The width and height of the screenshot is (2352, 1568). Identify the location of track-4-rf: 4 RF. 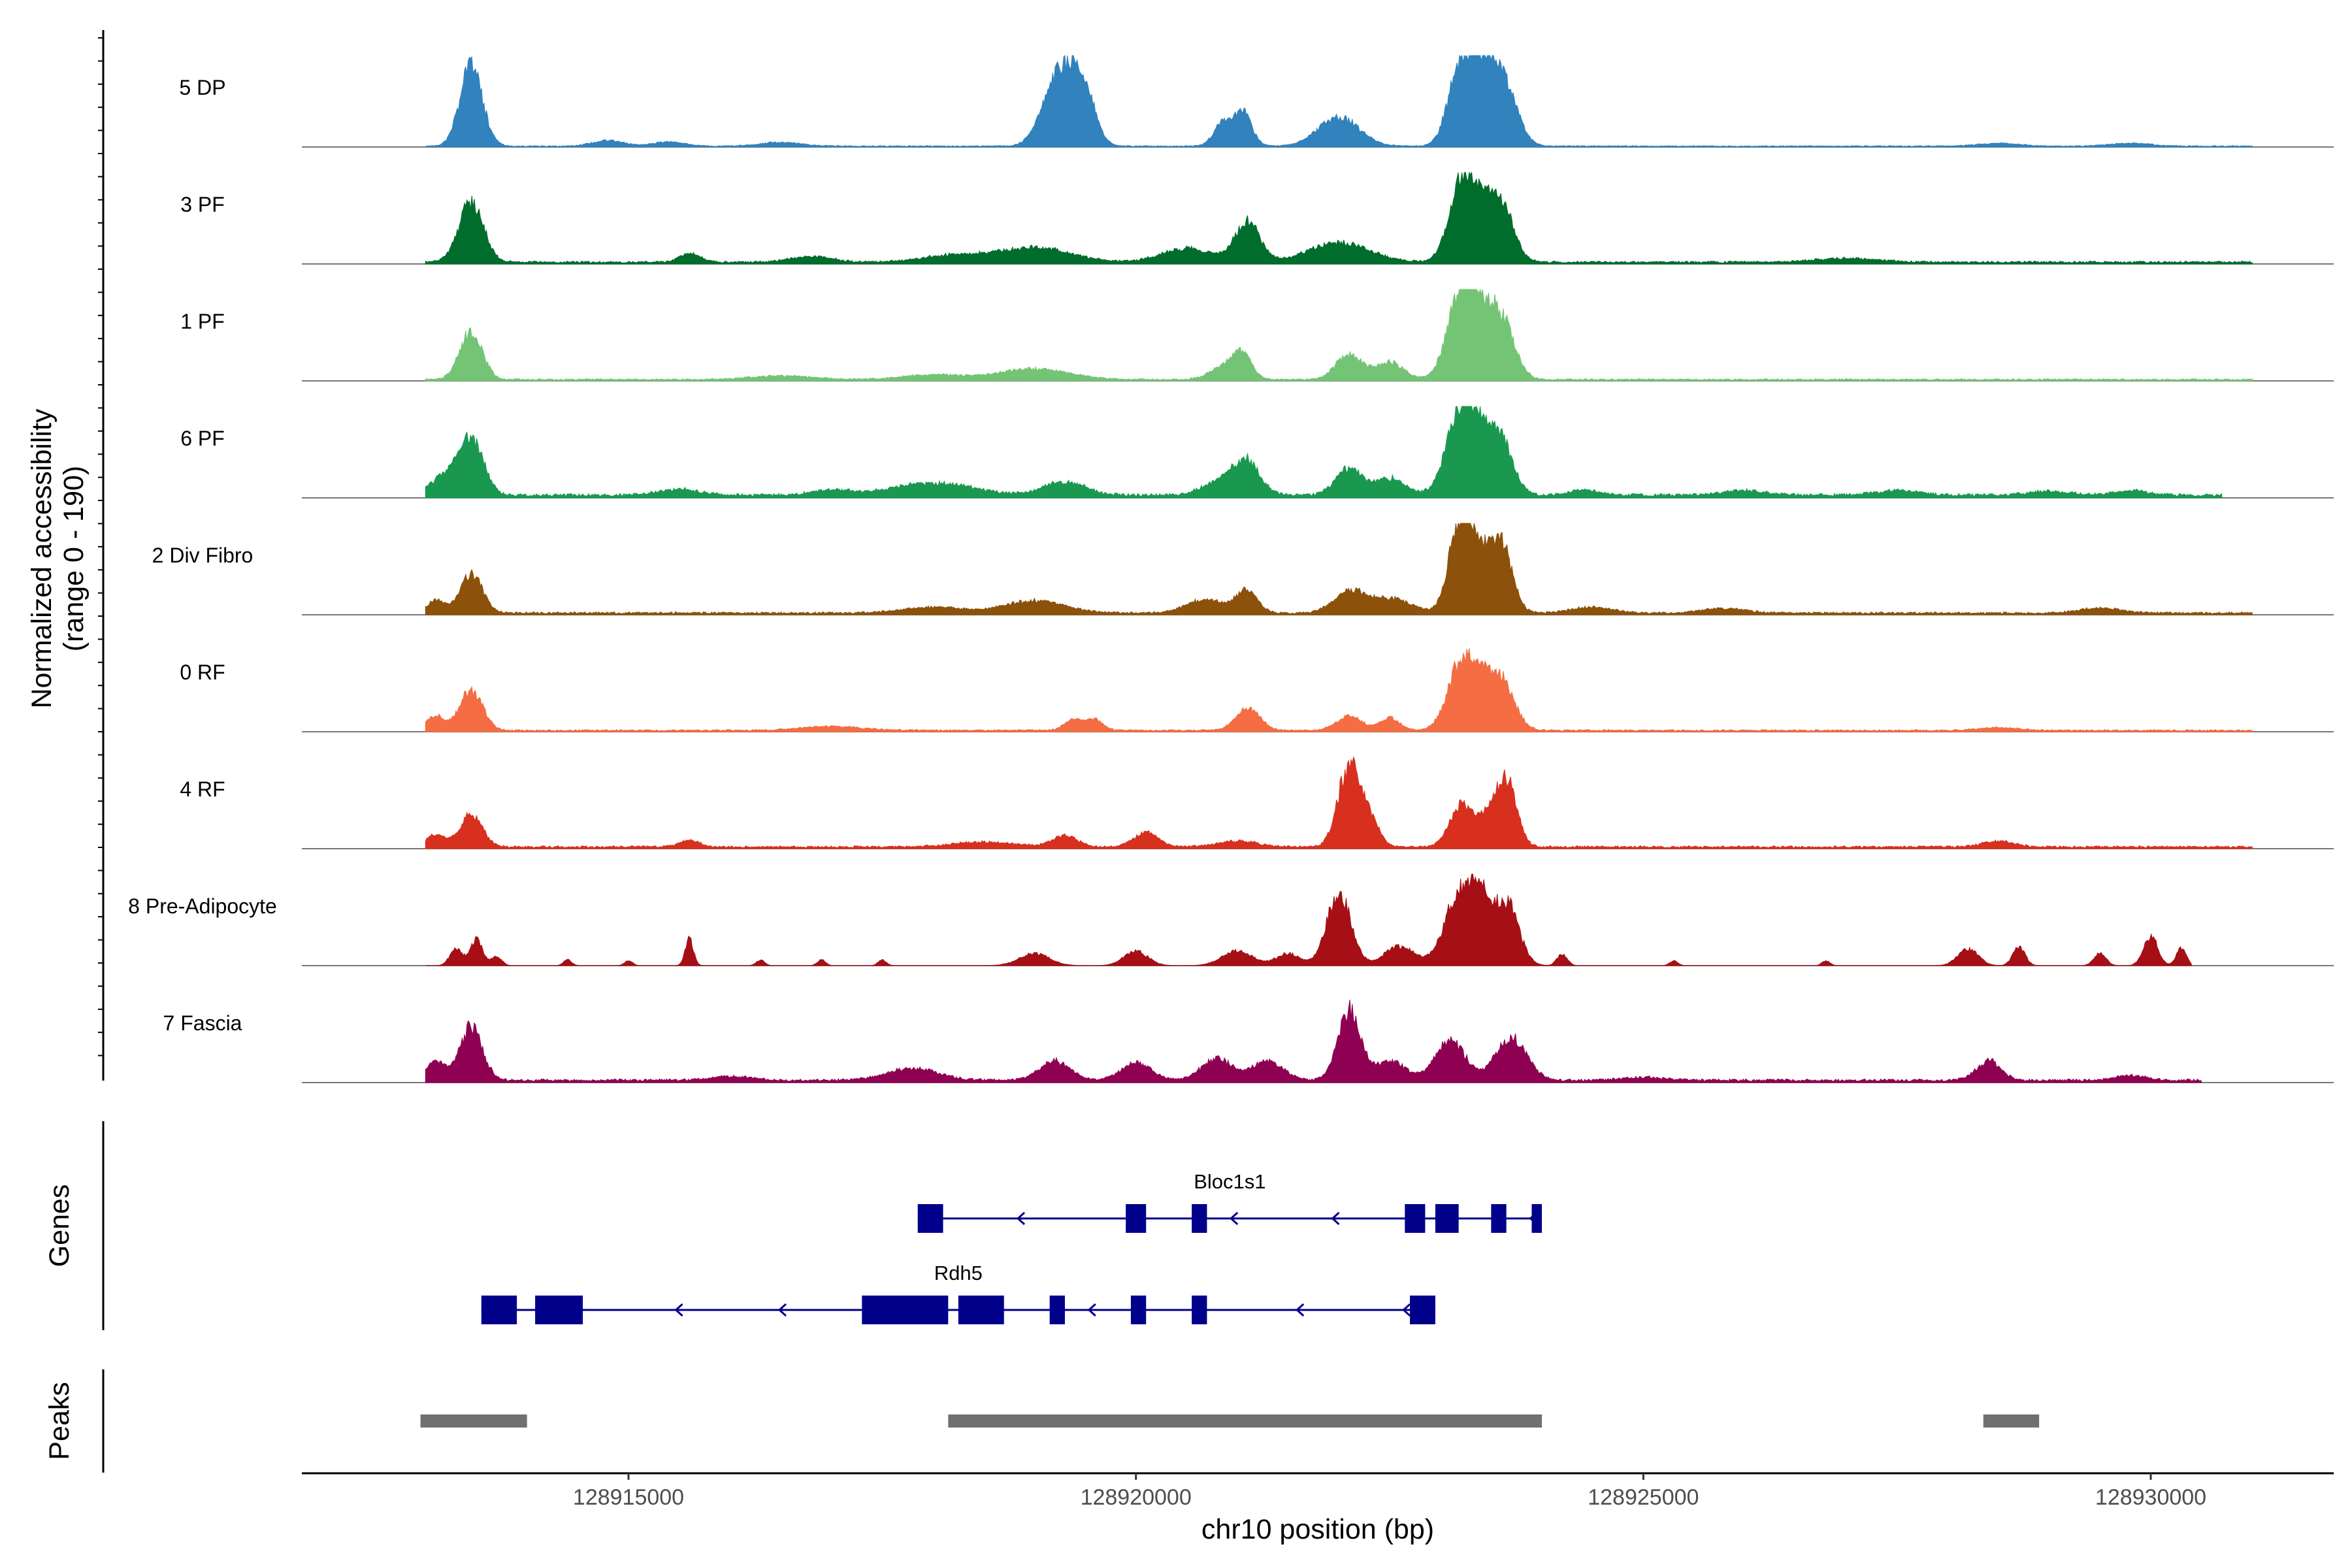
(1257, 802).